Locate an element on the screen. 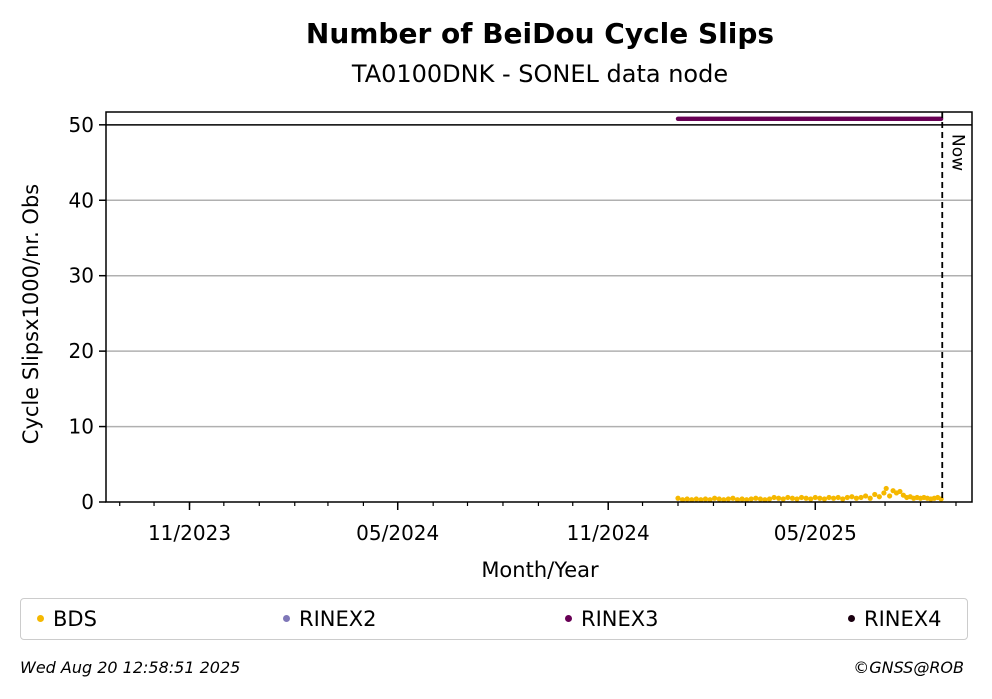  y-tick-label: 30 is located at coordinates (81, 276).